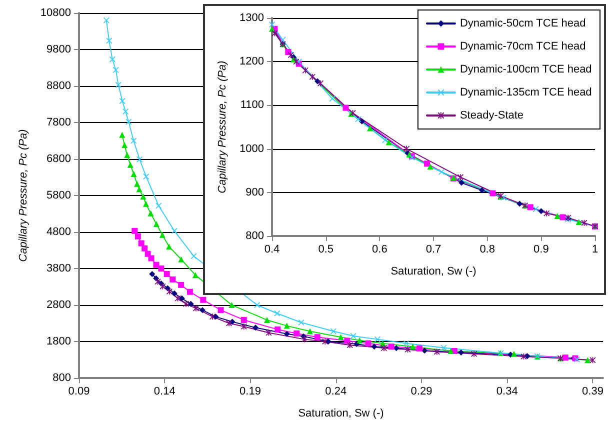  I want to click on y-tick-label: 1800, so click(58, 342).